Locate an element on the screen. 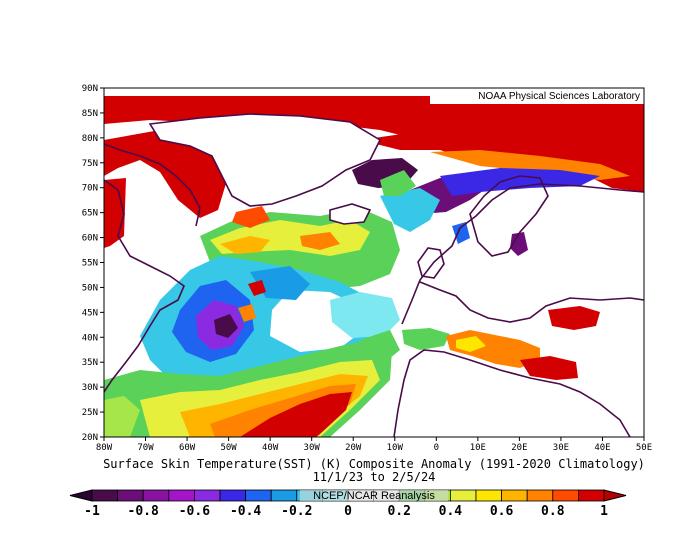 This screenshot has height=547, width=700. y-tick-label: 45N is located at coordinates (90, 313).